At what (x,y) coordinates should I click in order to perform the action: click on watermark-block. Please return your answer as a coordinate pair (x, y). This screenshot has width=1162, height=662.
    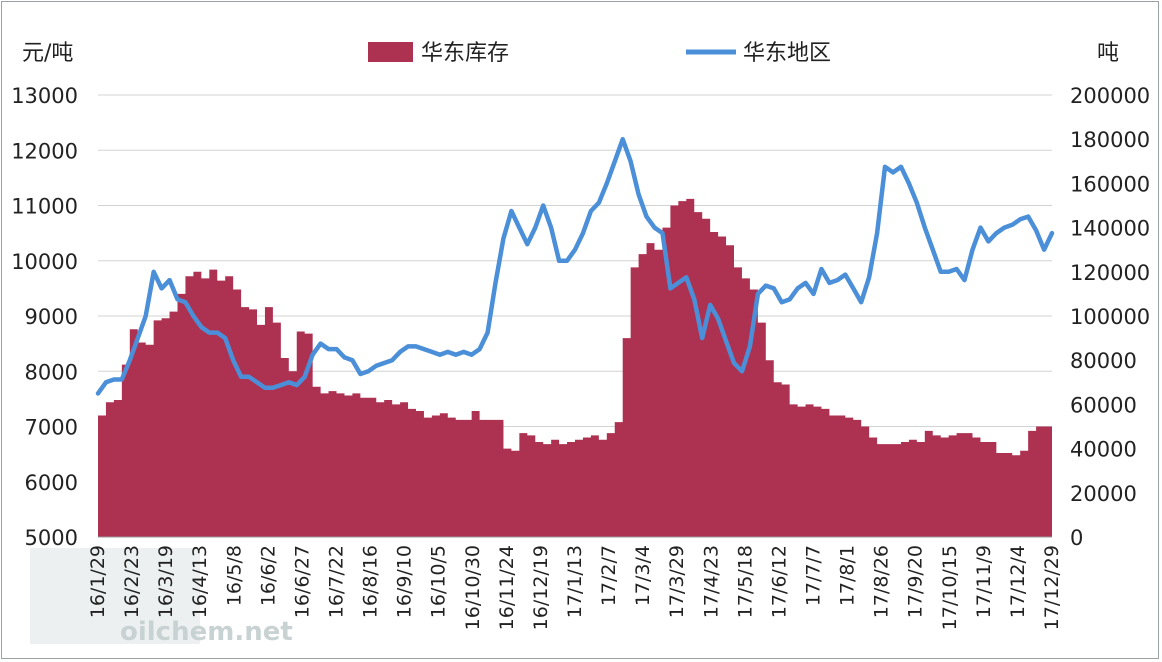
    Looking at the image, I should click on (115, 596).